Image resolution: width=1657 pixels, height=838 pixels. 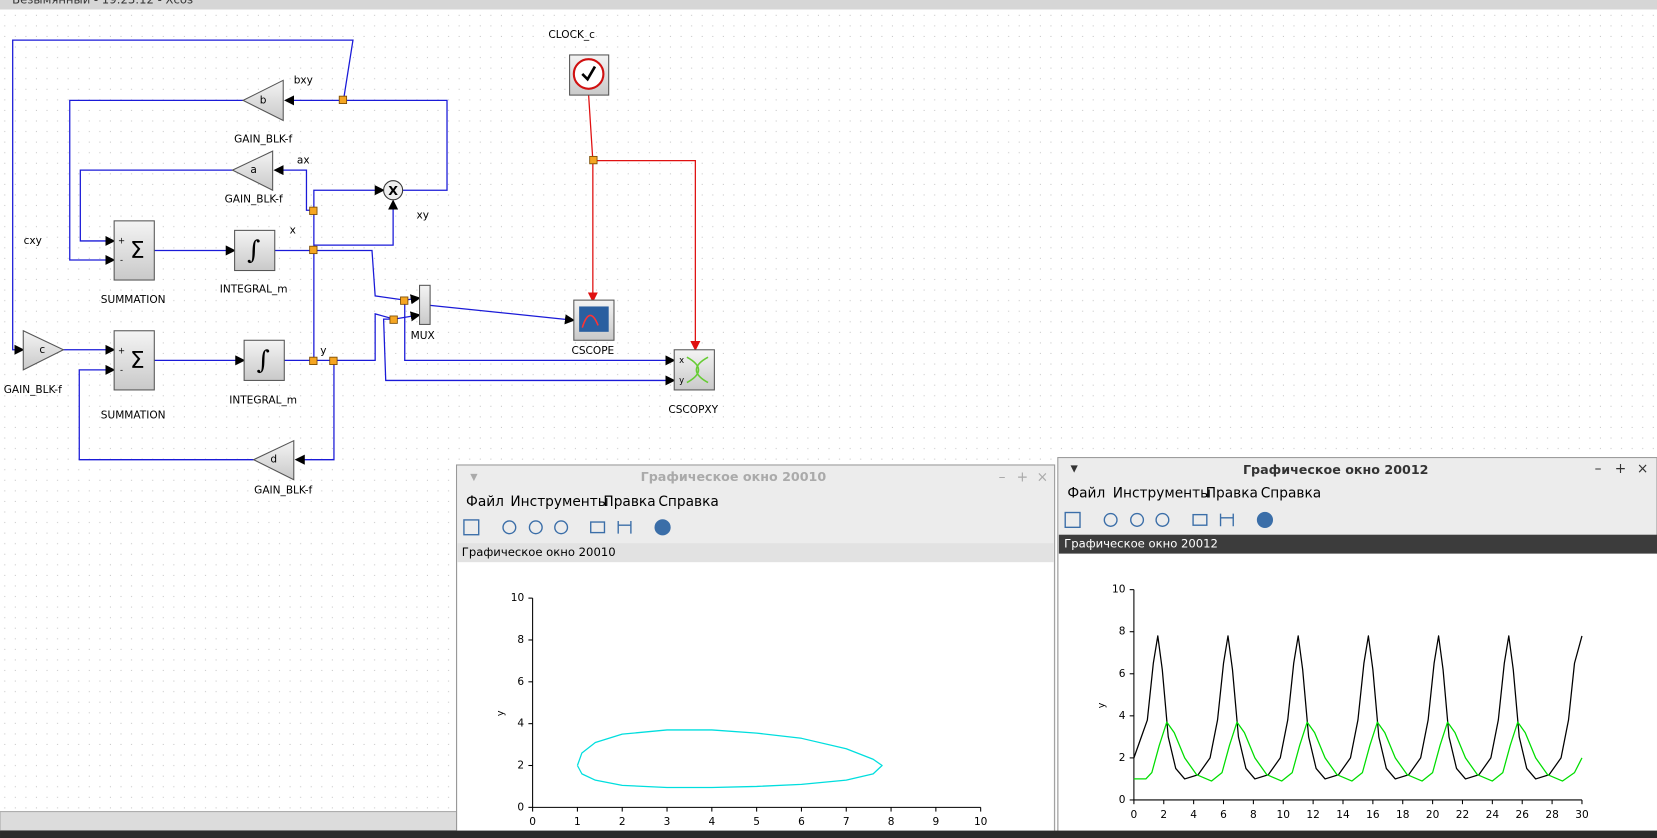 What do you see at coordinates (734, 476) in the screenshot?
I see `window-title: Графическое окно 20010` at bounding box center [734, 476].